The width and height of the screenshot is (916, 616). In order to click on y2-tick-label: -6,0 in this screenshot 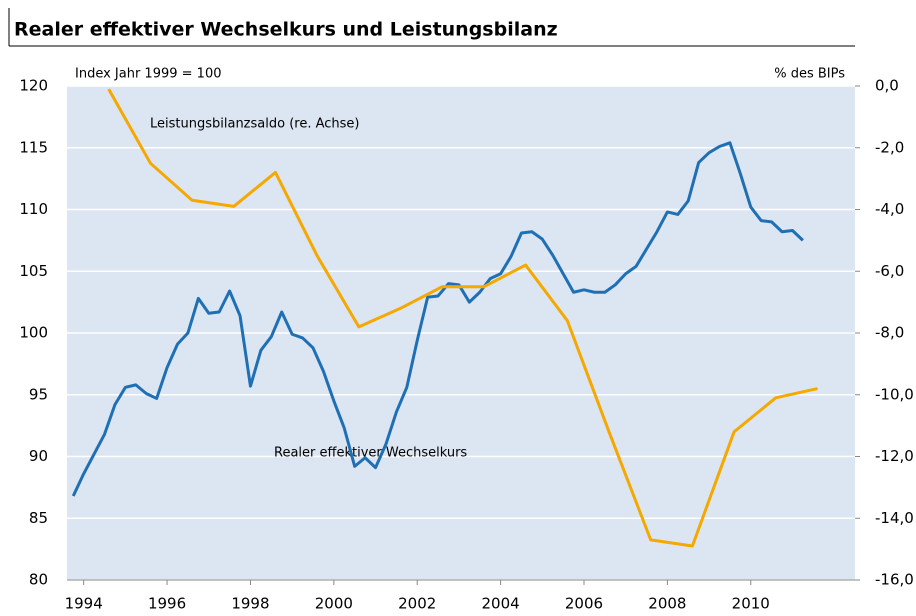, I will do `click(889, 271)`.